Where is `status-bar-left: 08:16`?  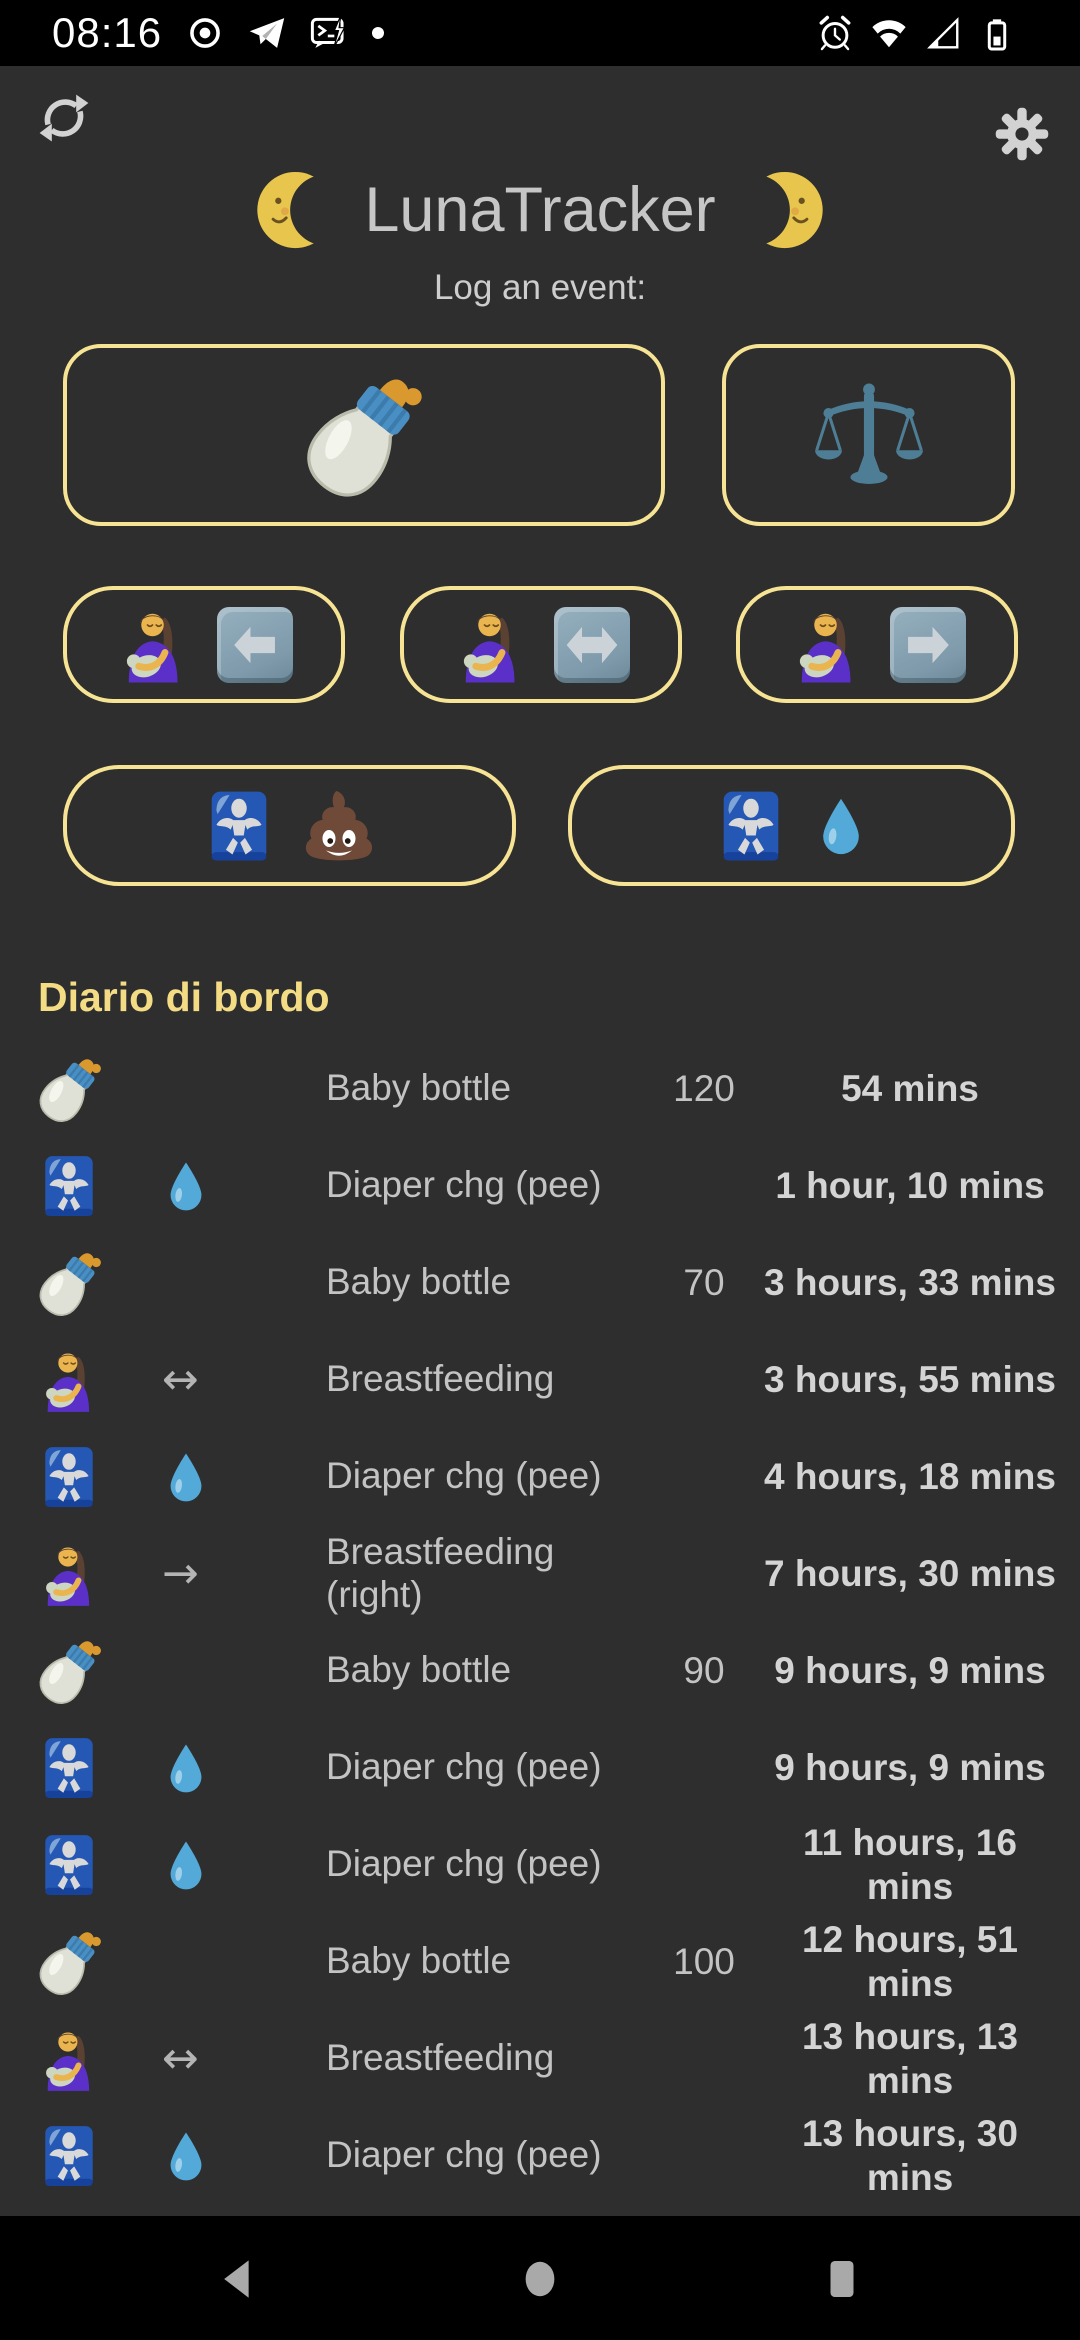 status-bar-left: 08:16 is located at coordinates (192, 33).